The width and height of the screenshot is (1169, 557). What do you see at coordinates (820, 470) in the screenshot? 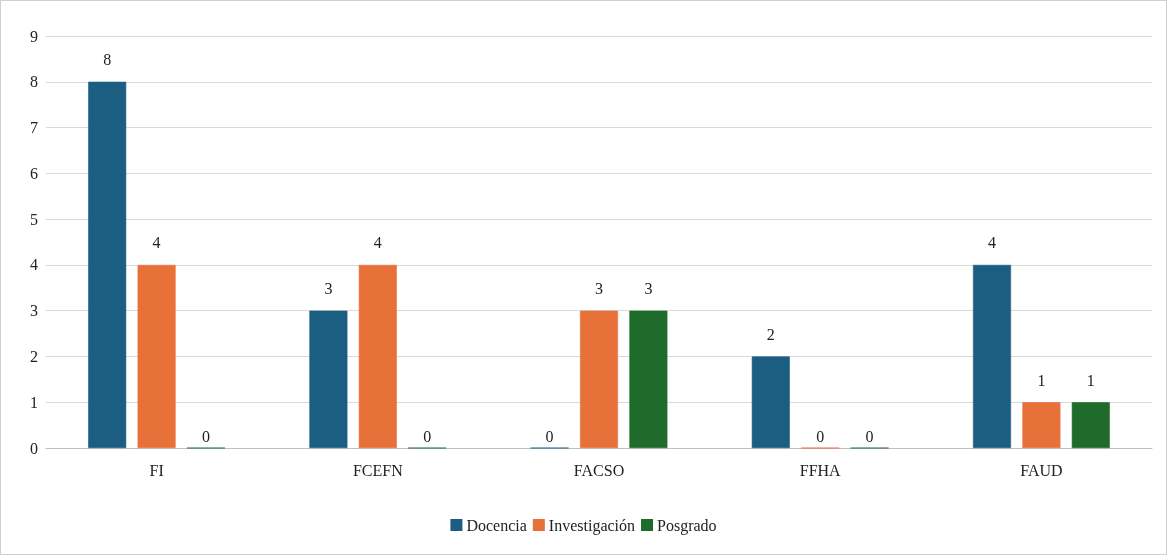
I see `x-tick-label: FFHA` at bounding box center [820, 470].